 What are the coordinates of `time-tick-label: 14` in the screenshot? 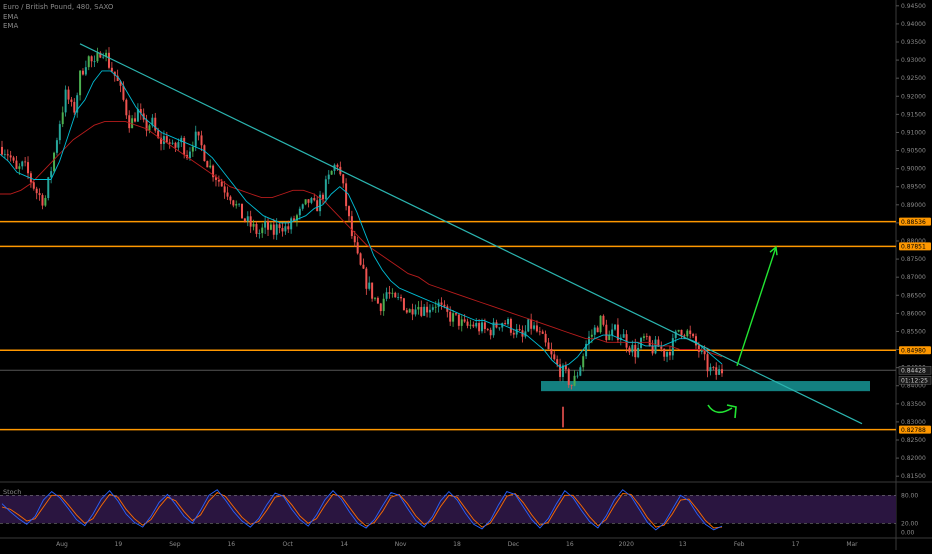 It's located at (344, 544).